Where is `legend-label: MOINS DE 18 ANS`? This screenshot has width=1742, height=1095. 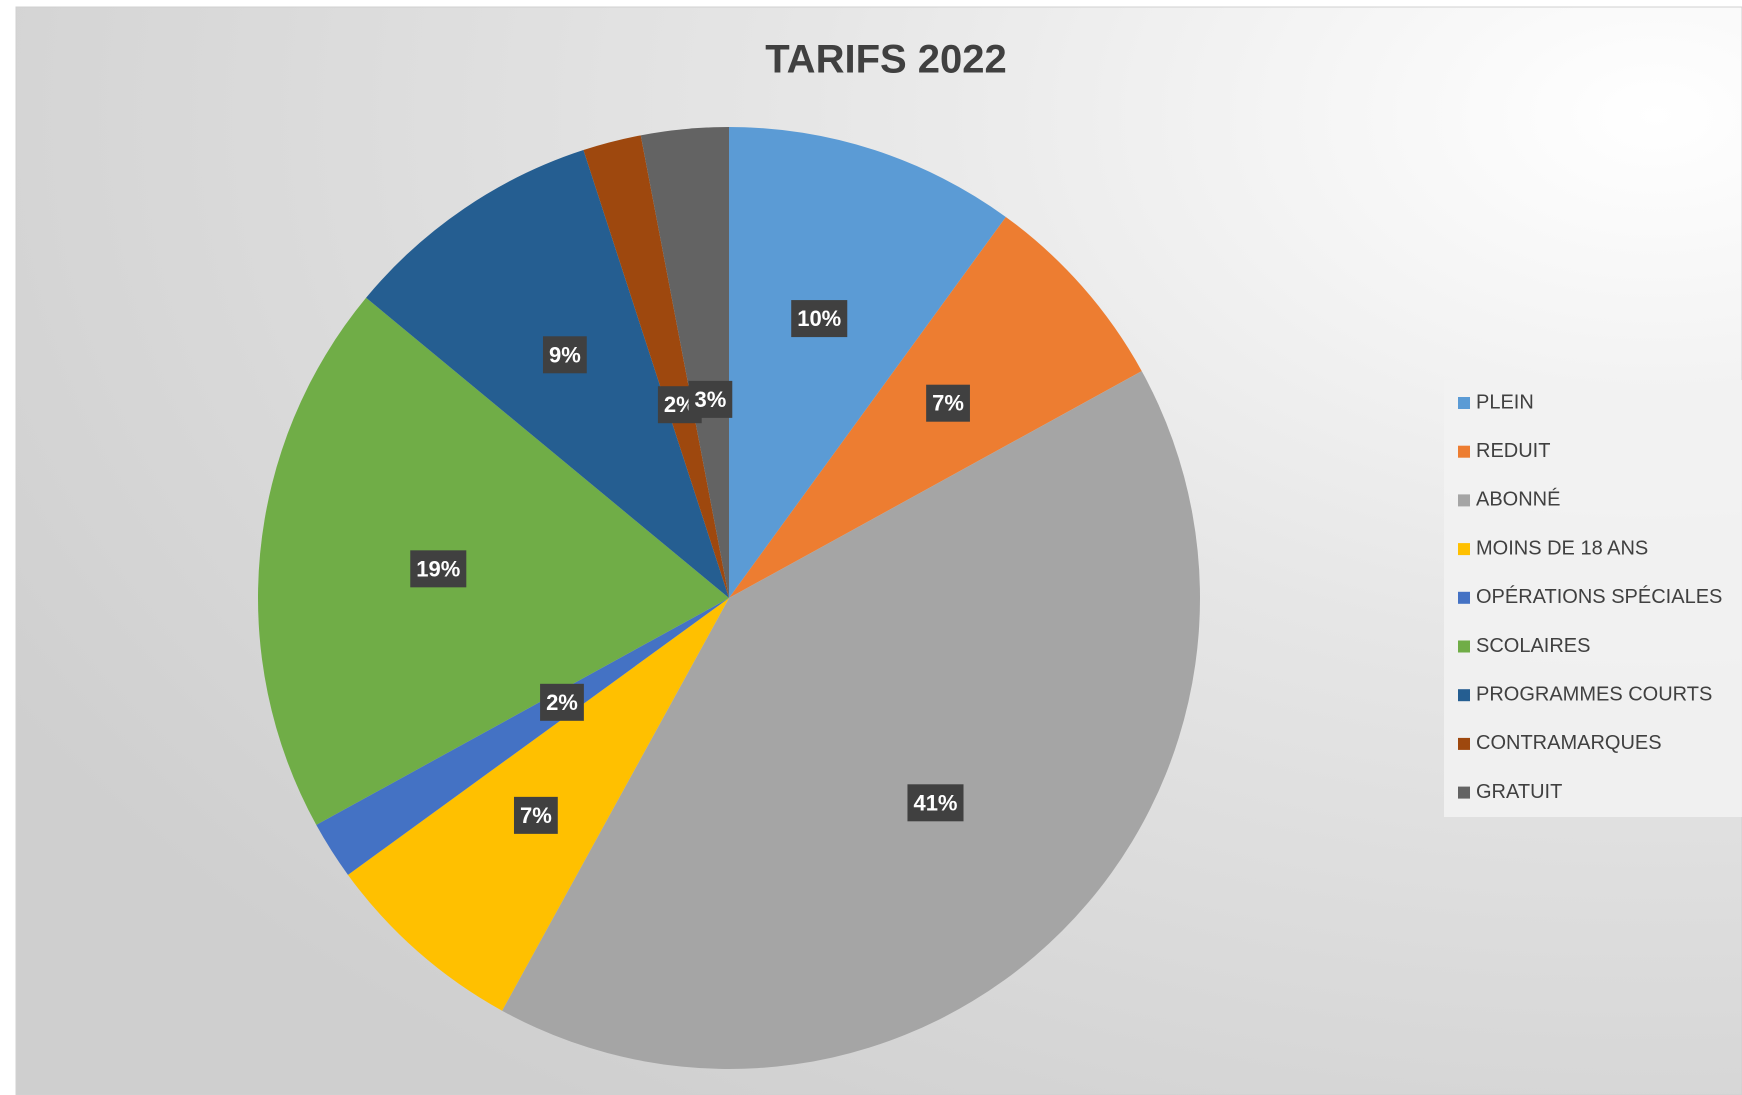
legend-label: MOINS DE 18 ANS is located at coordinates (1562, 548).